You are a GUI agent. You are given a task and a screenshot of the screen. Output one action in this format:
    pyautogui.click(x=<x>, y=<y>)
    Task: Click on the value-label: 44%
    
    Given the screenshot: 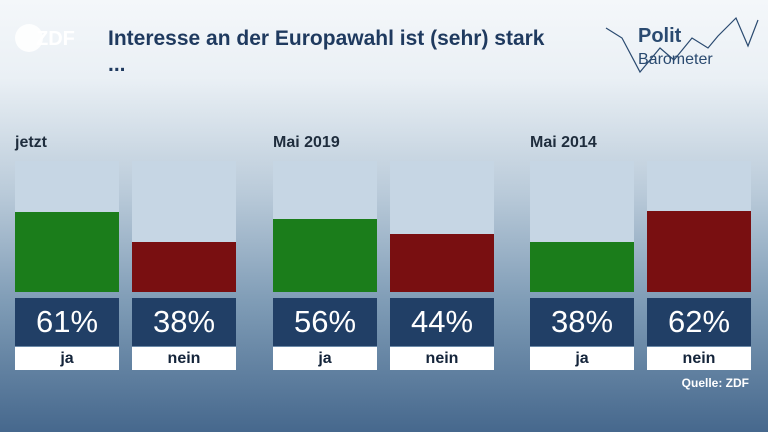 What is the action you would take?
    pyautogui.click(x=442, y=322)
    